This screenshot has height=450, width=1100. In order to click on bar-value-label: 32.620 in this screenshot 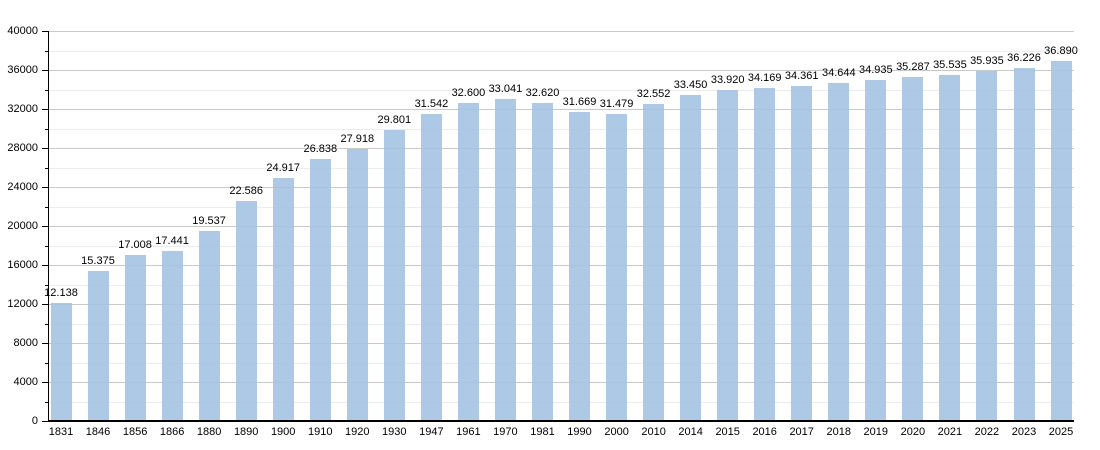, I will do `click(542, 93)`.